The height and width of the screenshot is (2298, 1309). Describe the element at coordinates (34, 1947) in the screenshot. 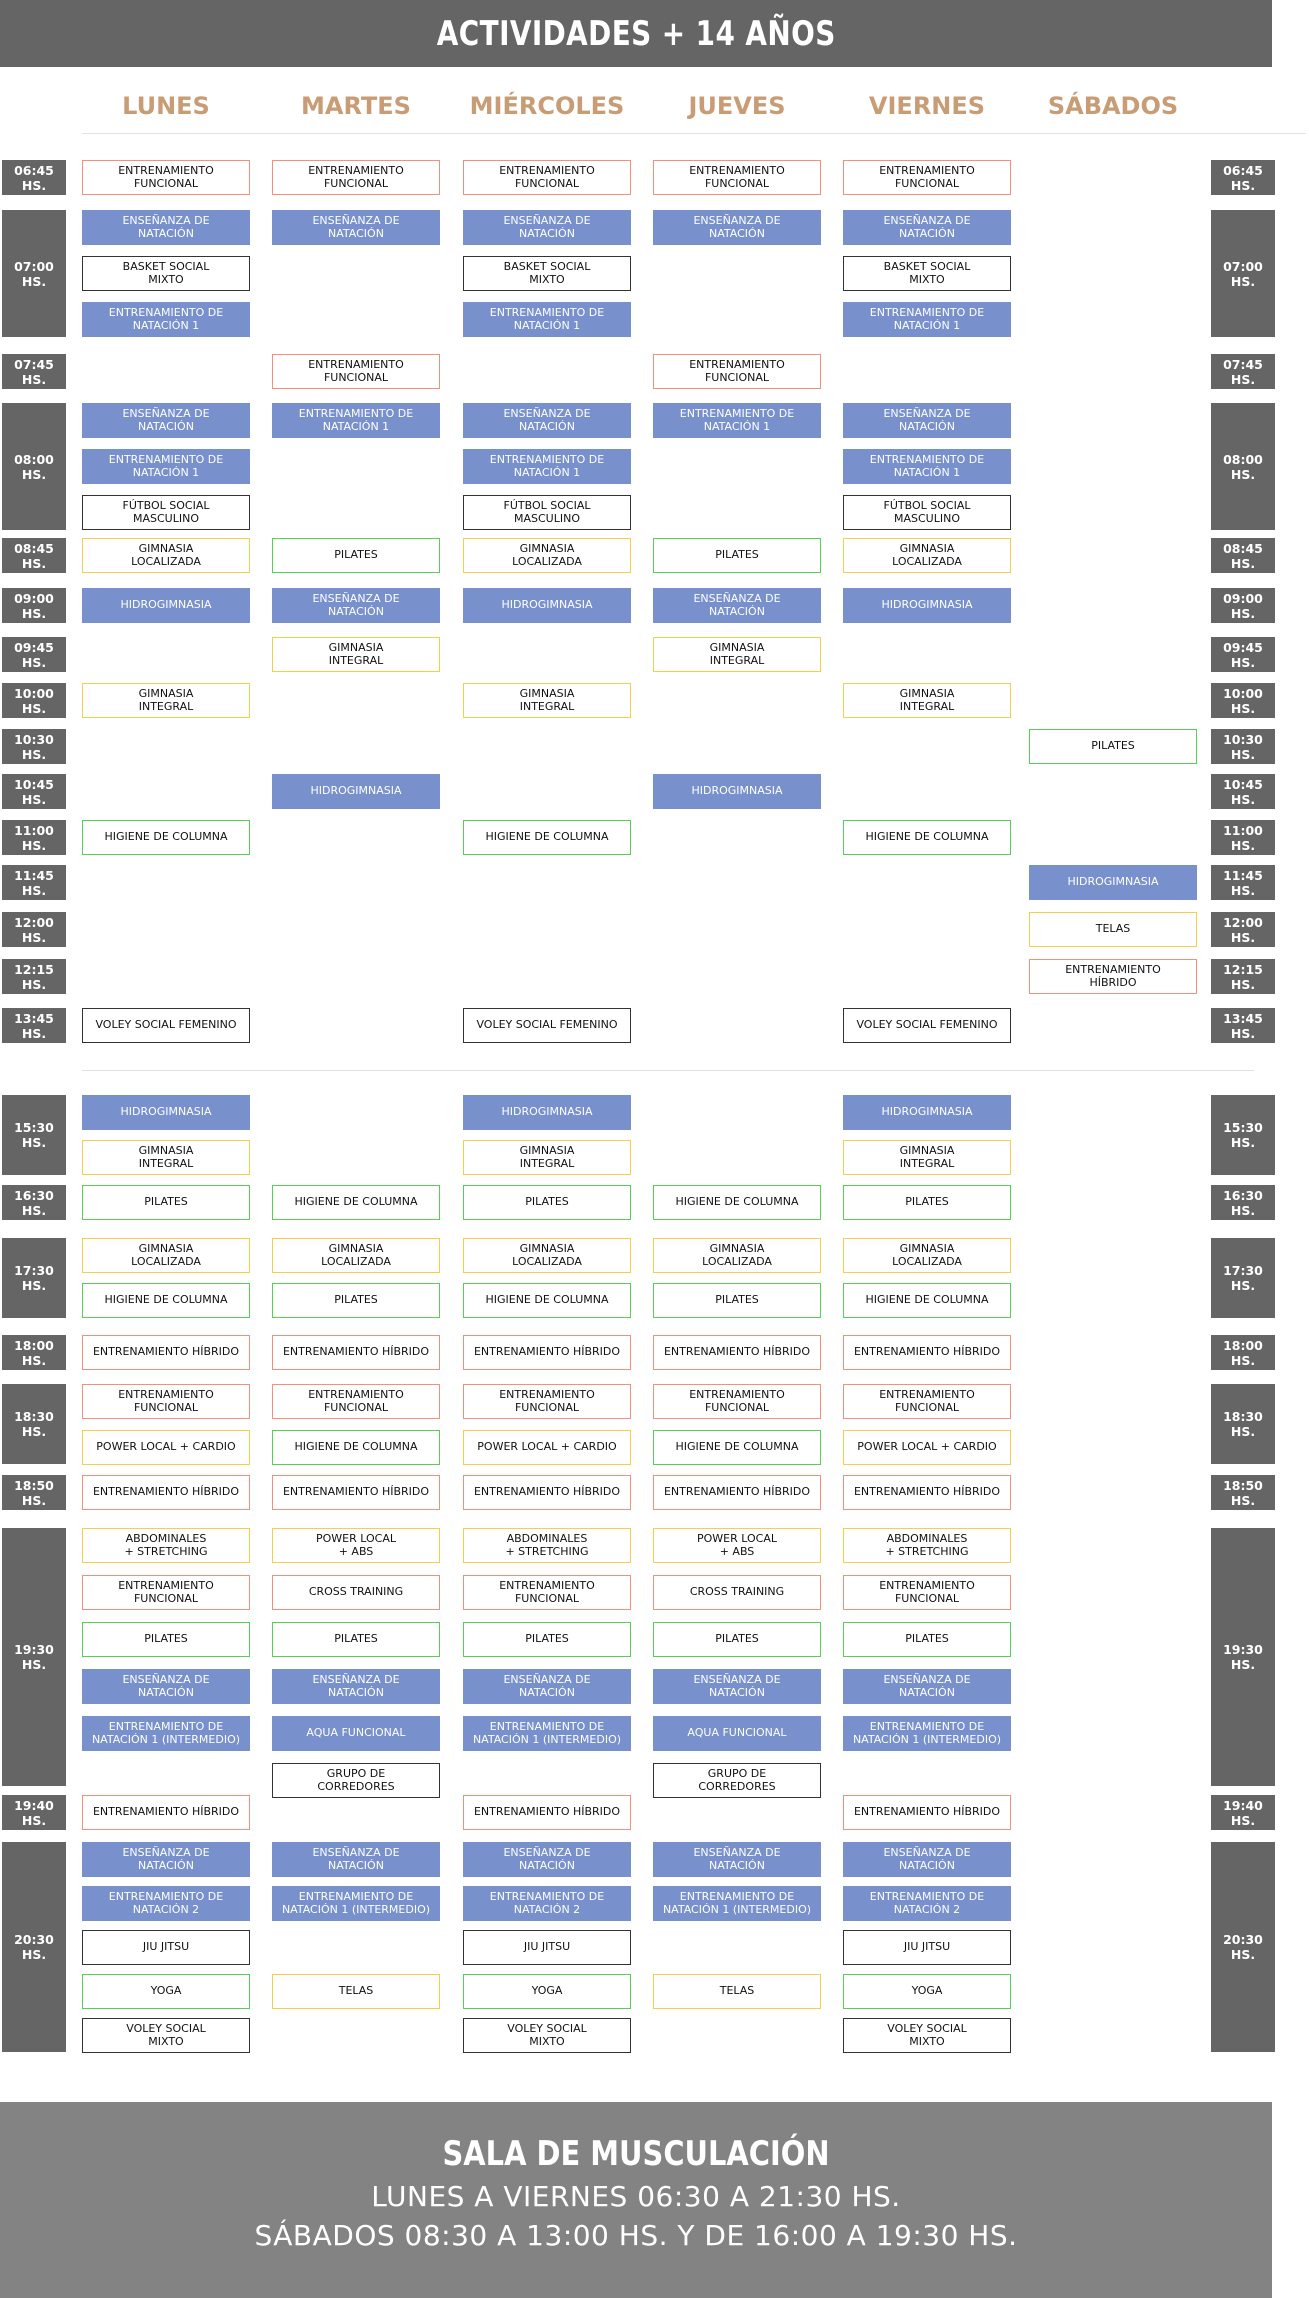

I see `time-label-left: 20:30 HS.` at that location.